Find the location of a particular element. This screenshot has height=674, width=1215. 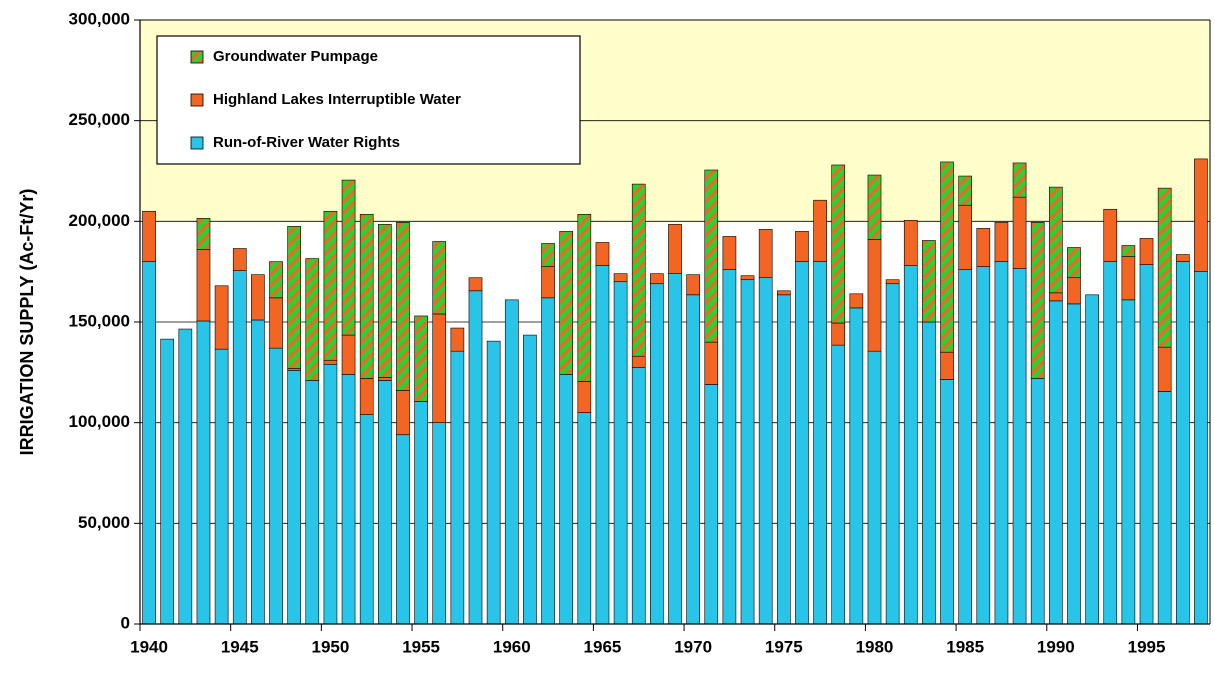

y-axis-label: IRRIGATION SUPPLY (Ac-Ft/Yr) is located at coordinates (27, 322).